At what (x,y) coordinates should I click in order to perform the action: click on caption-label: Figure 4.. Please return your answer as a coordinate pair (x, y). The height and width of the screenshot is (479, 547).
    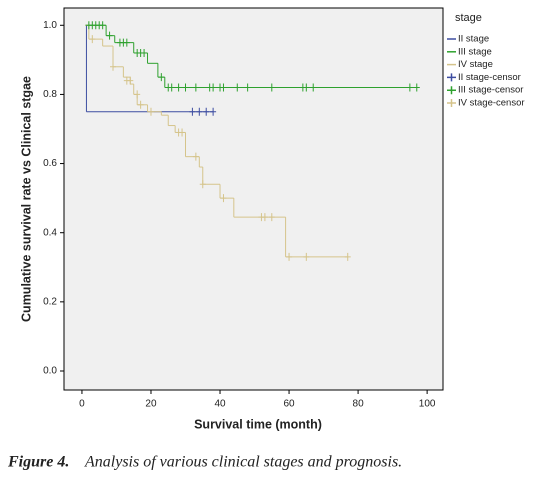
    Looking at the image, I should click on (38, 462).